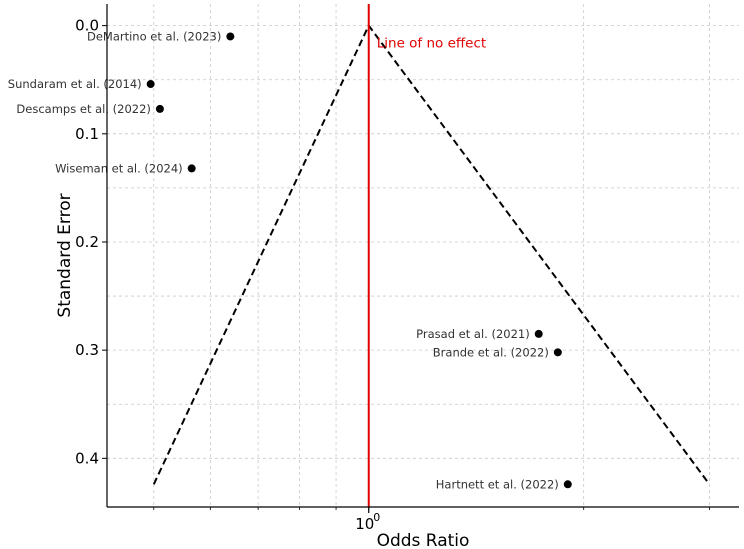 This screenshot has height=549, width=744. Describe the element at coordinates (87, 242) in the screenshot. I see `y-tick-label: 0.2` at that location.